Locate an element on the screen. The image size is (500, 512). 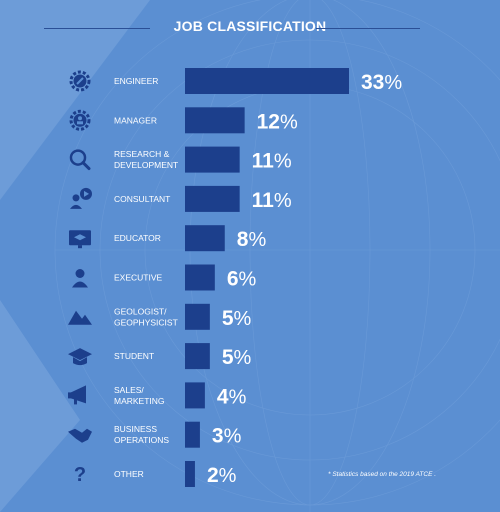
category-label: EDUCATOR is located at coordinates (137, 238).